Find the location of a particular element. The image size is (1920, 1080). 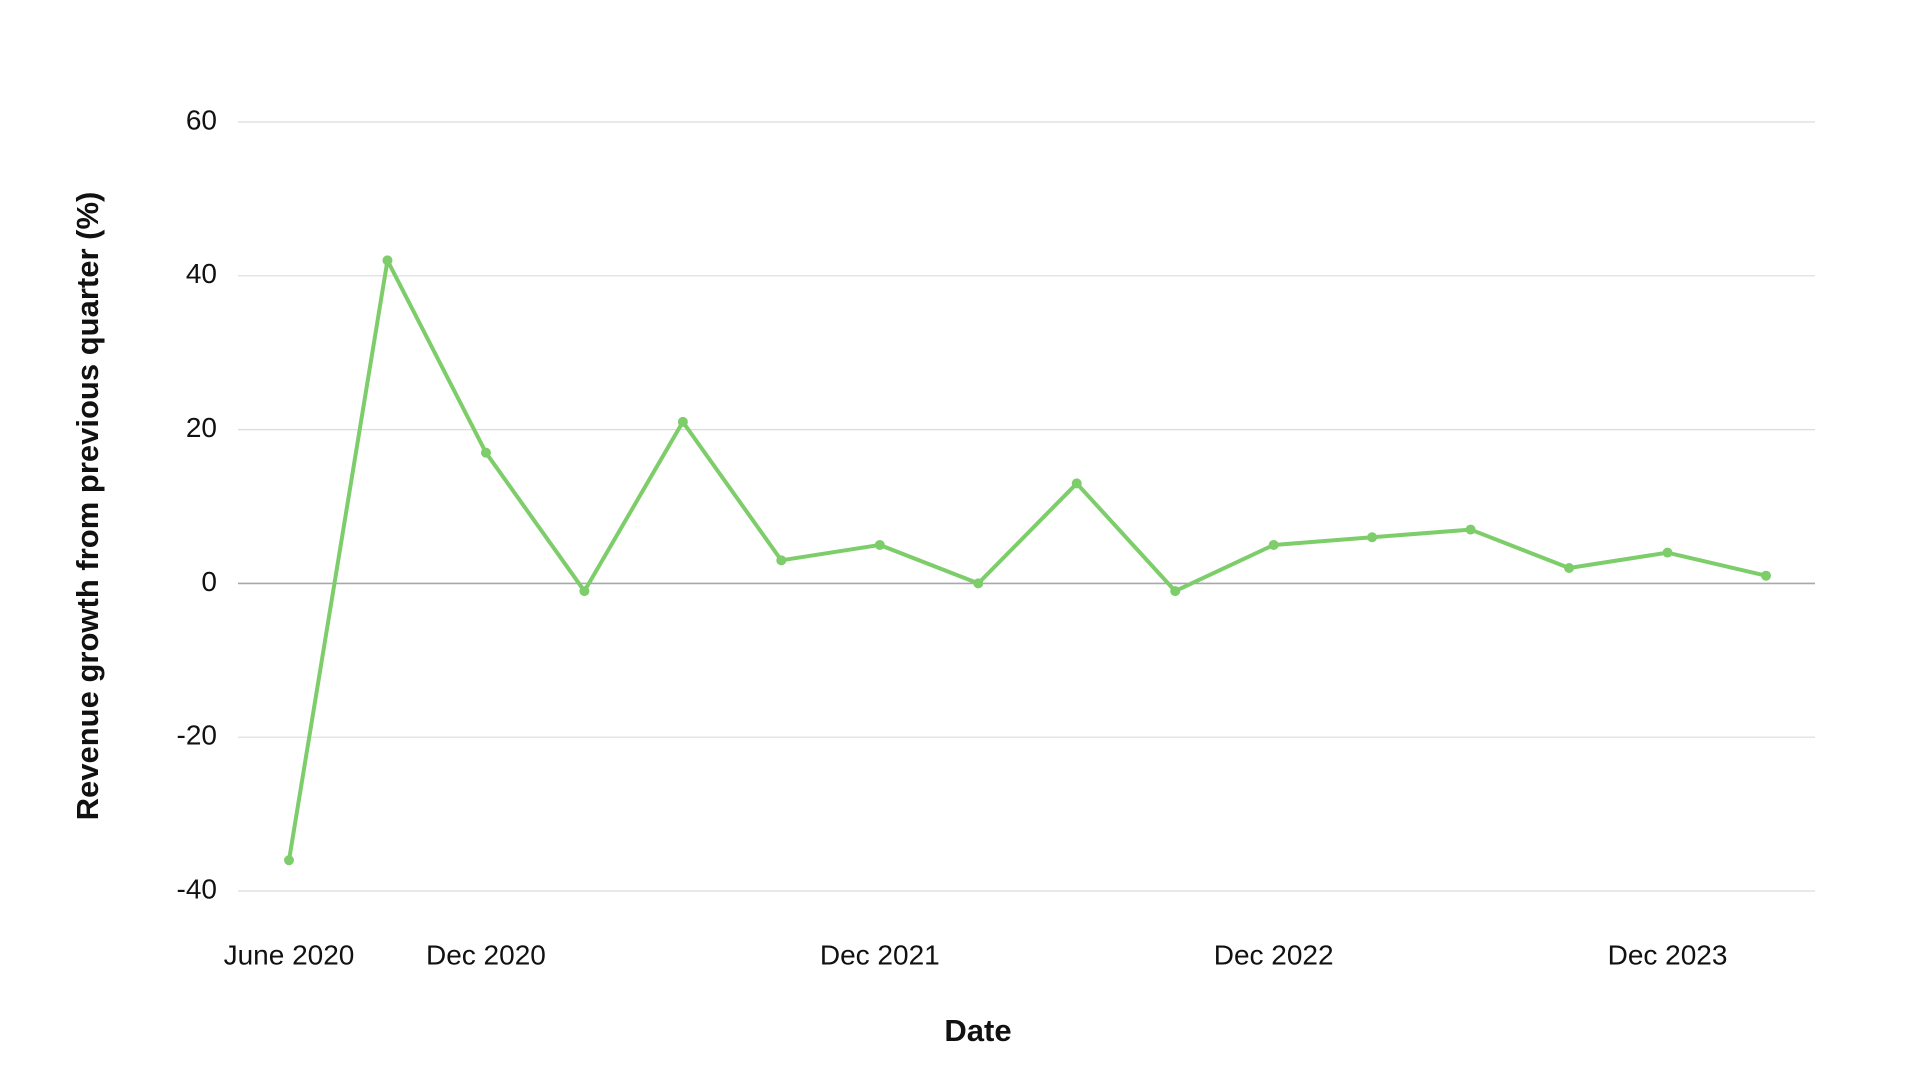

x-axis-title: Date is located at coordinates (977, 1030).